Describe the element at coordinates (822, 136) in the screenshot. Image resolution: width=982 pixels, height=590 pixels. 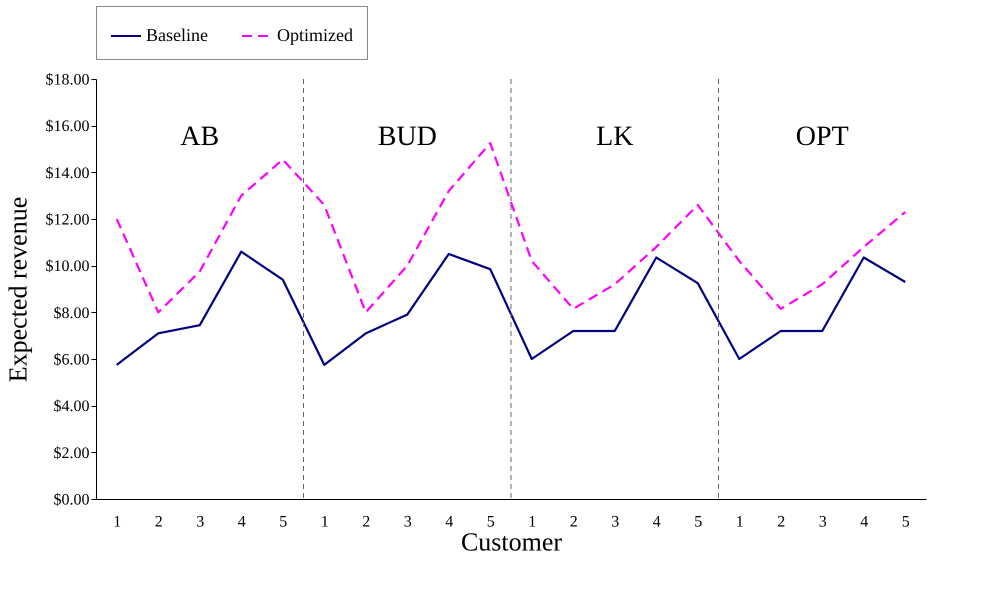
I see `annotation: OPT` at that location.